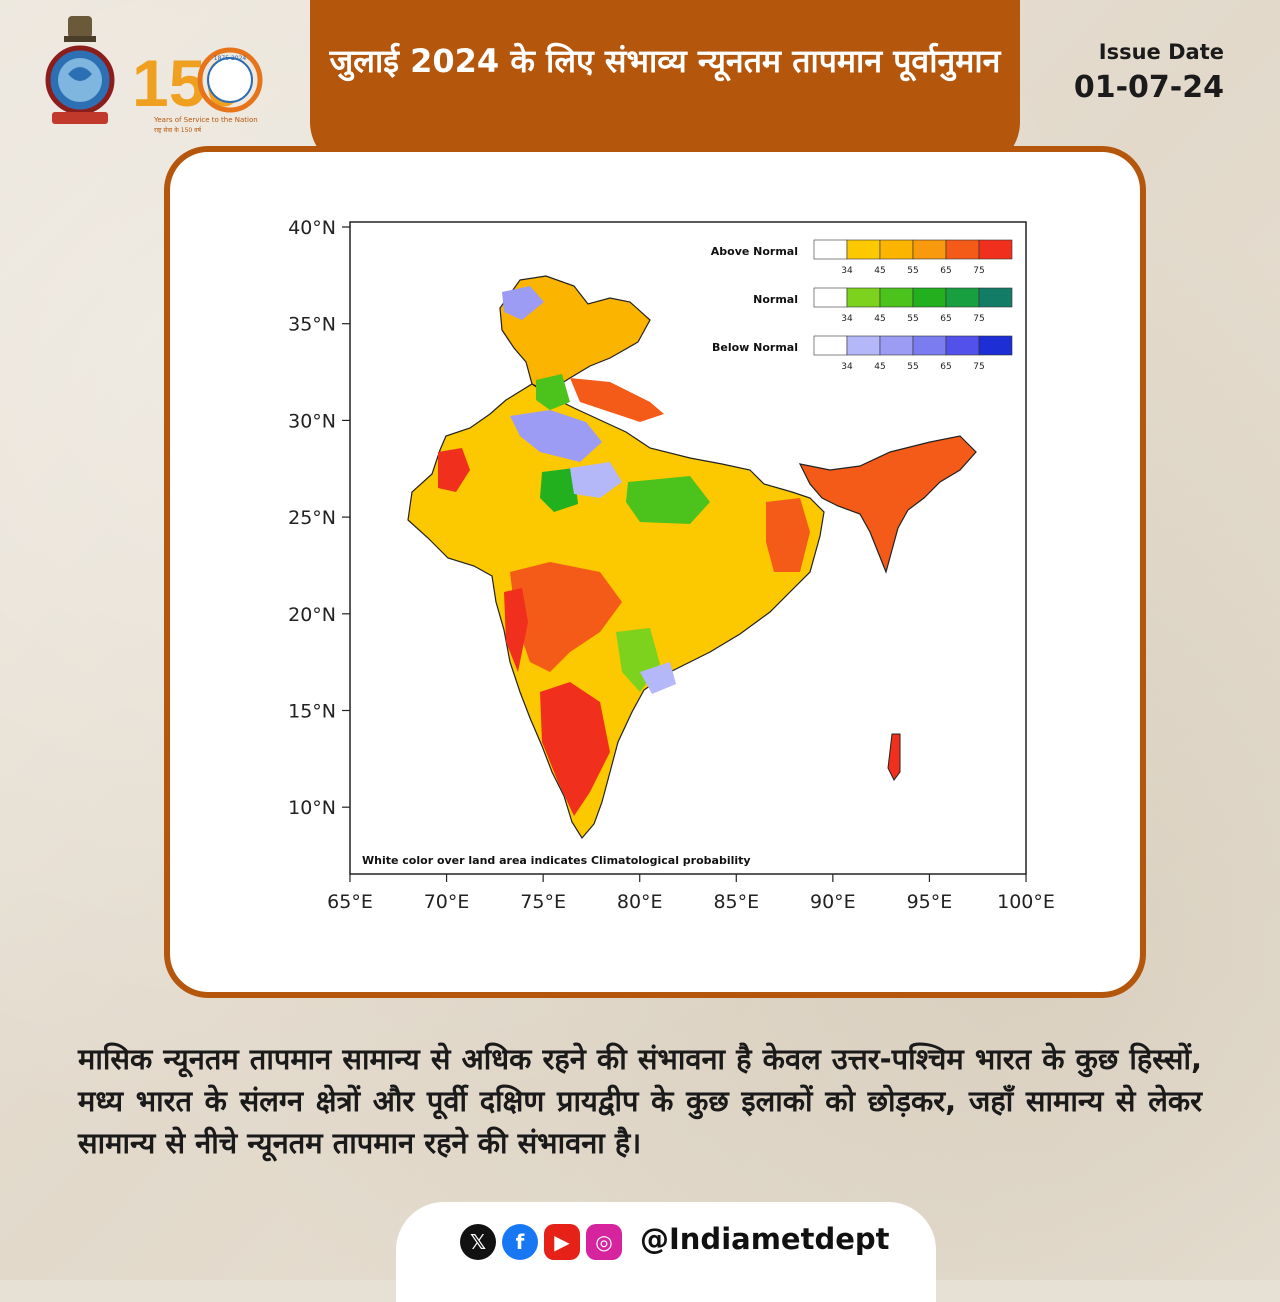 The width and height of the screenshot is (1280, 1302). Describe the element at coordinates (833, 902) in the screenshot. I see `lon-label: 90°E` at that location.